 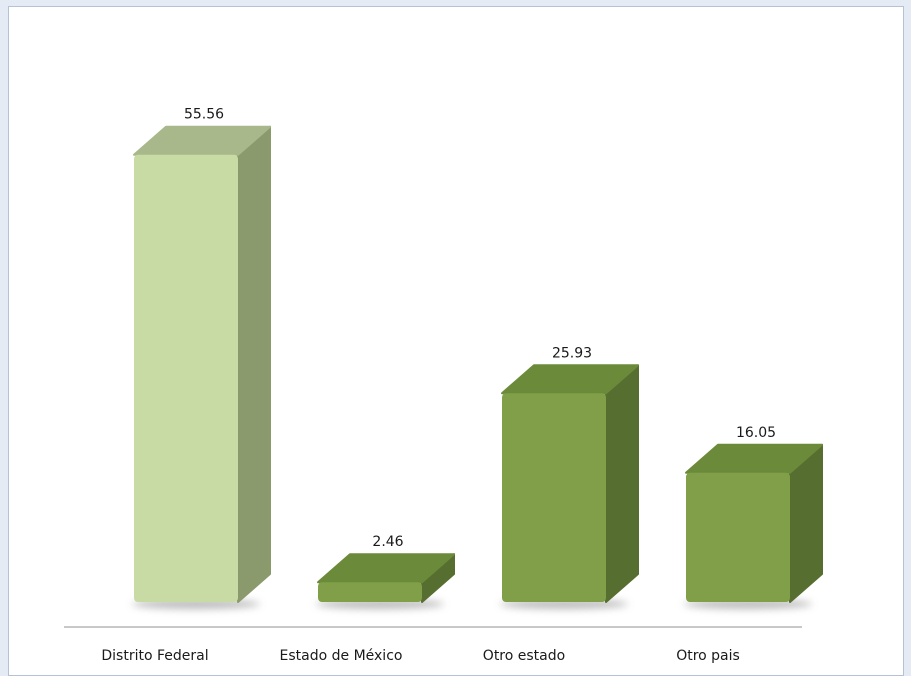 I want to click on category-label-estado-de-mexico: Estado de México, so click(x=341, y=656).